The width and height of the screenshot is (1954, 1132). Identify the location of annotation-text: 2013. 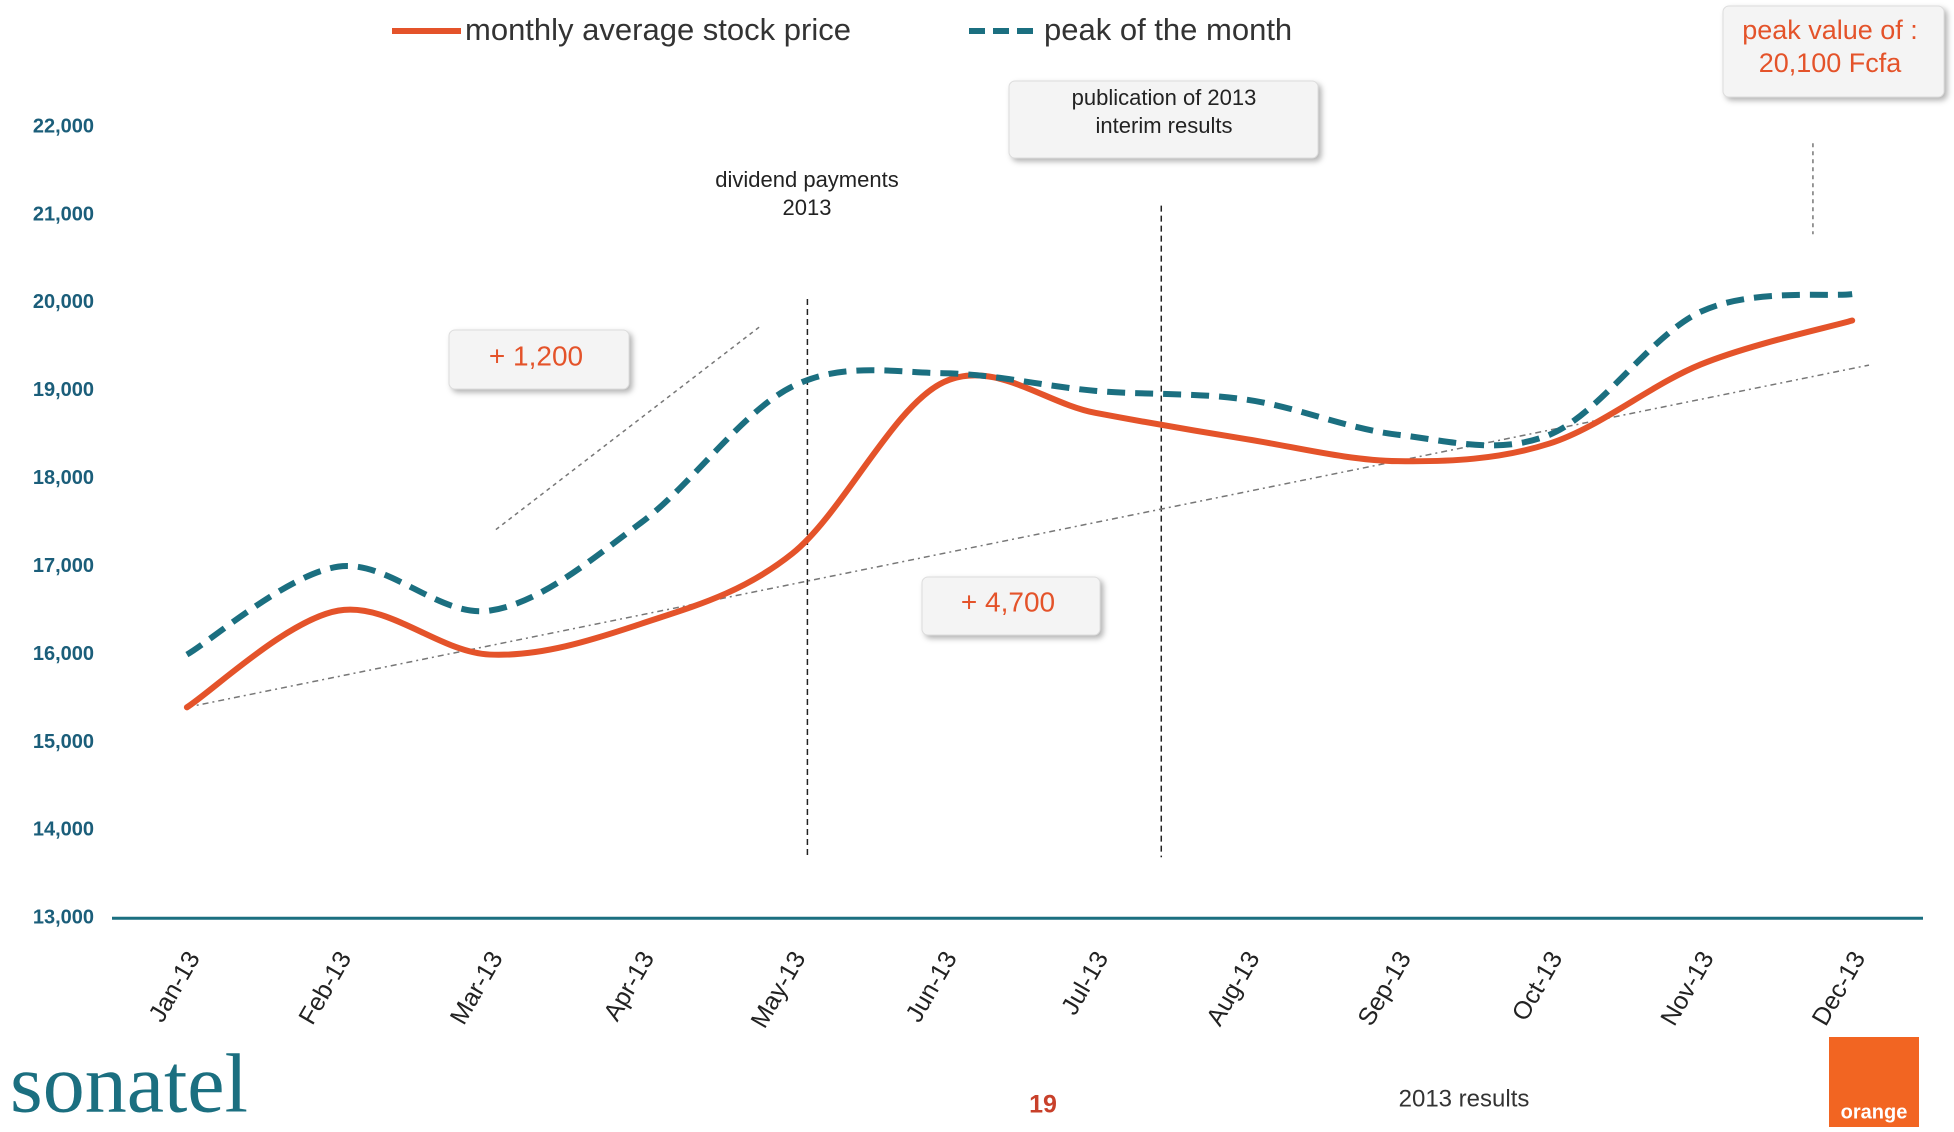
(807, 207).